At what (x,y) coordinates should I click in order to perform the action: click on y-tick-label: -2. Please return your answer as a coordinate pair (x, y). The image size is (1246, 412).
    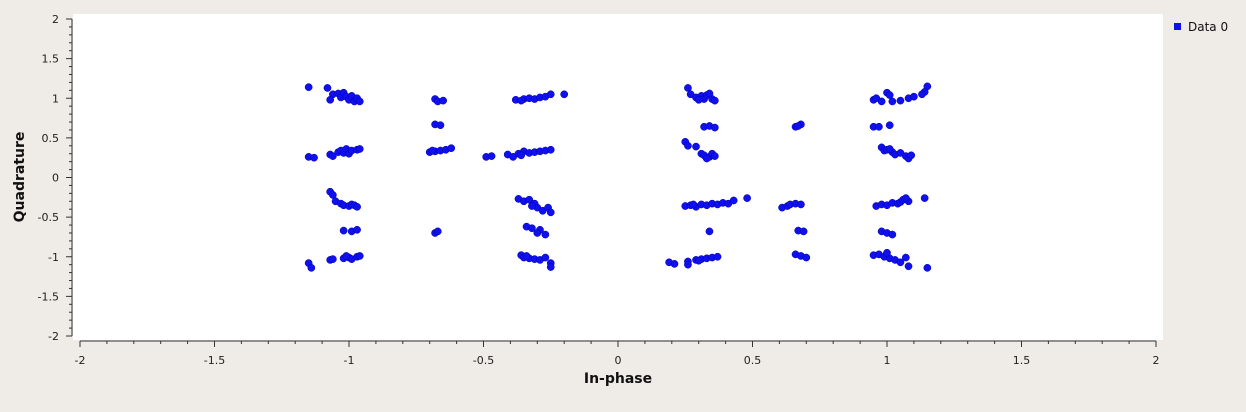
    Looking at the image, I should click on (53, 336).